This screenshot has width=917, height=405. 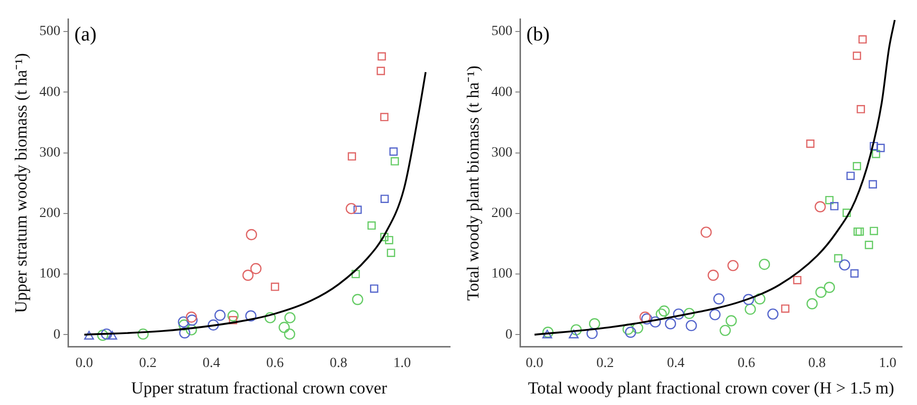 What do you see at coordinates (21, 183) in the screenshot?
I see `y-axis-title: Upper stratum woody biomass (t ha⁻¹)` at bounding box center [21, 183].